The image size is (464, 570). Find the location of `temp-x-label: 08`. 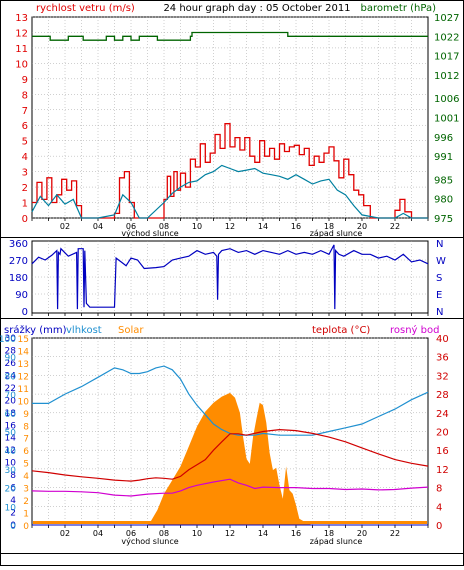

temp-x-label: 08 is located at coordinates (164, 533).